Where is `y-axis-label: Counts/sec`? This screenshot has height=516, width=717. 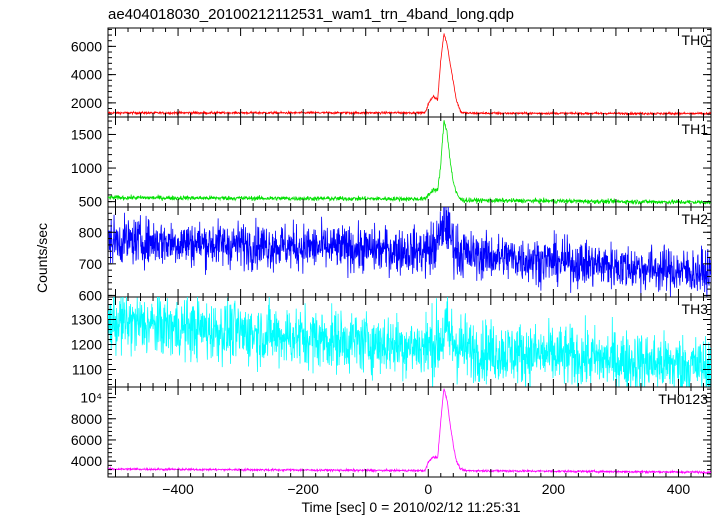 y-axis-label: Counts/sec is located at coordinates (42, 258).